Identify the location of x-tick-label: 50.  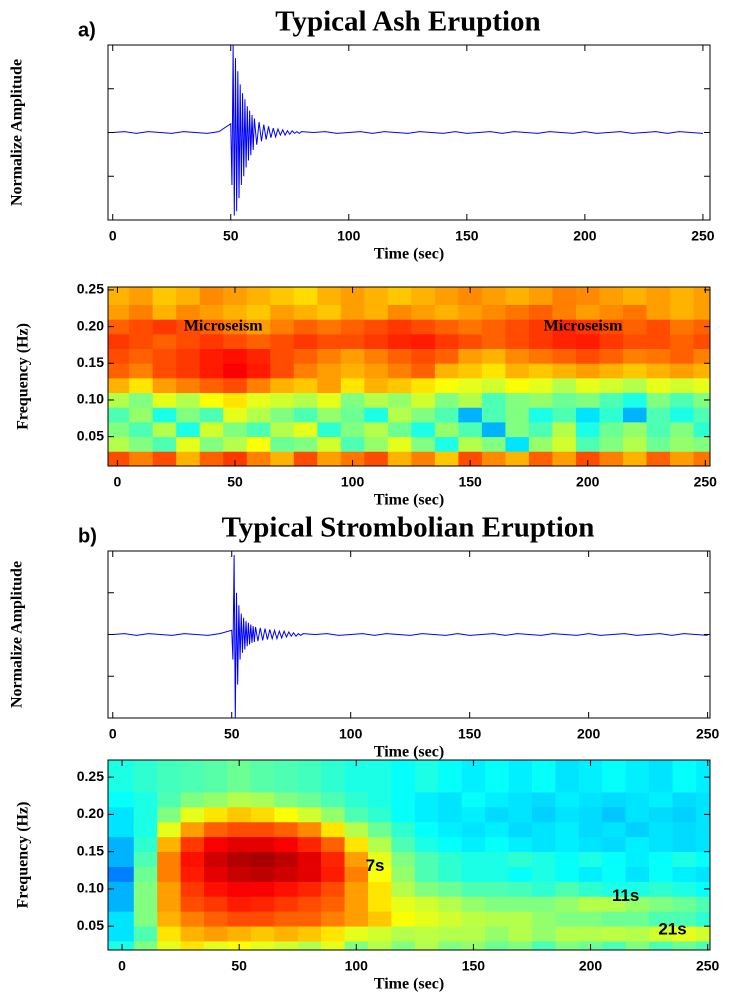
(239, 966).